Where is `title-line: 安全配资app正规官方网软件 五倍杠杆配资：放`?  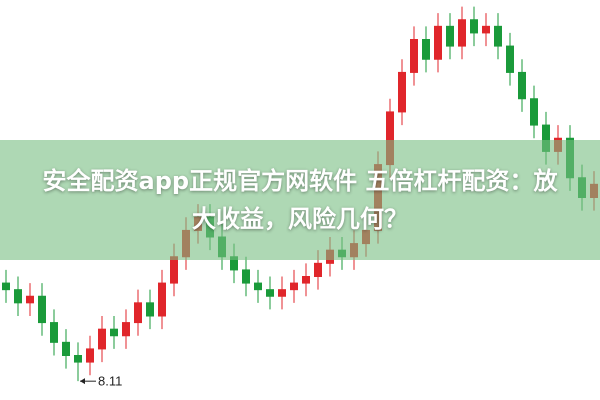 title-line: 安全配资app正规官方网软件 五倍杠杆配资：放 is located at coordinates (300, 181).